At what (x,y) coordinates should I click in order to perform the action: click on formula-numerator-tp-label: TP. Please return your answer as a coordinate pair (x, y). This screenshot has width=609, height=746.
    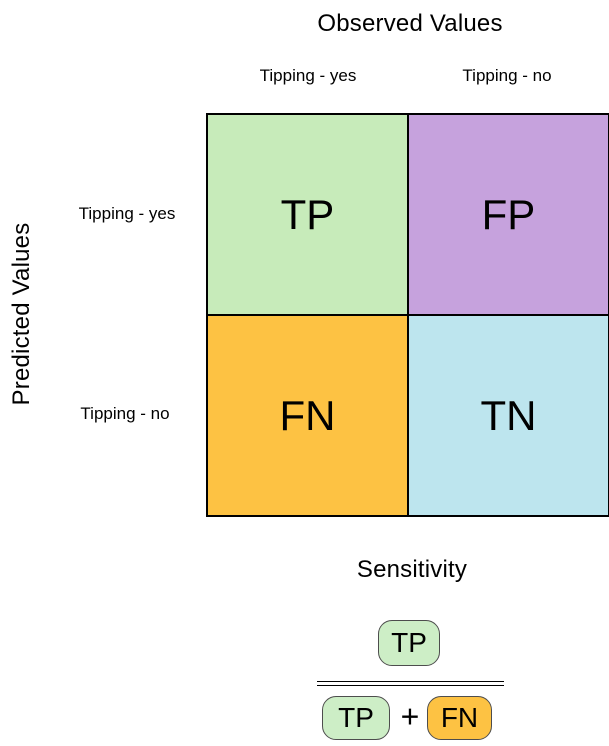
    Looking at the image, I should click on (409, 642).